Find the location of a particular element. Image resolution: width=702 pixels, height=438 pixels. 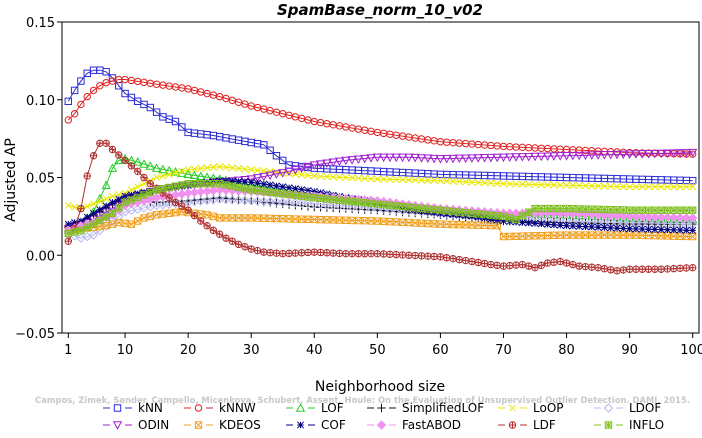

legend-item-kdeos: KDEOS is located at coordinates (222, 425).